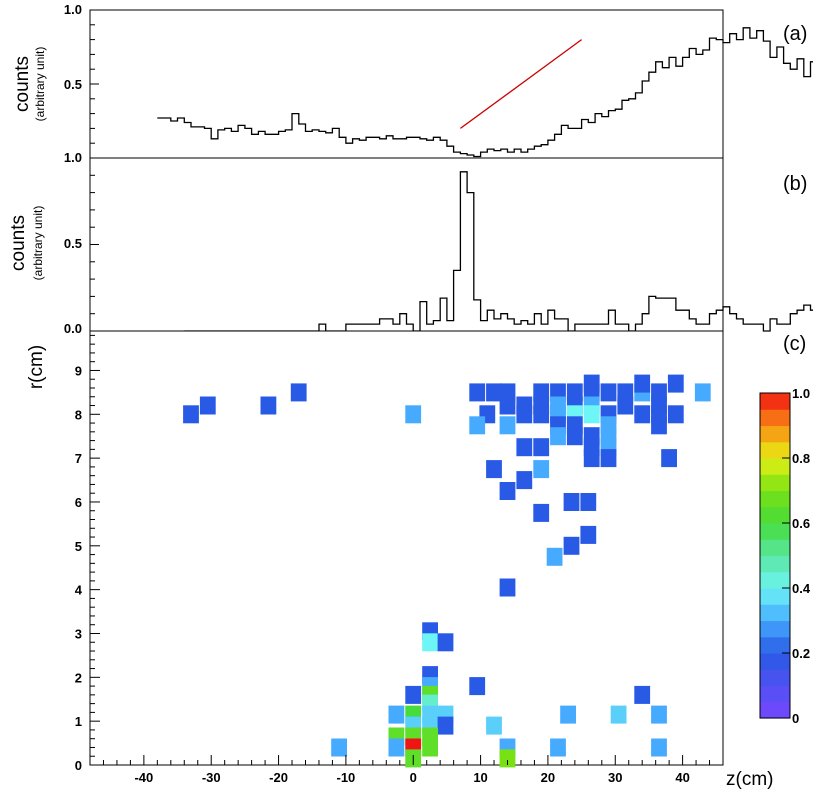 The image size is (813, 794). I want to click on ytick-label: 7, so click(78, 458).